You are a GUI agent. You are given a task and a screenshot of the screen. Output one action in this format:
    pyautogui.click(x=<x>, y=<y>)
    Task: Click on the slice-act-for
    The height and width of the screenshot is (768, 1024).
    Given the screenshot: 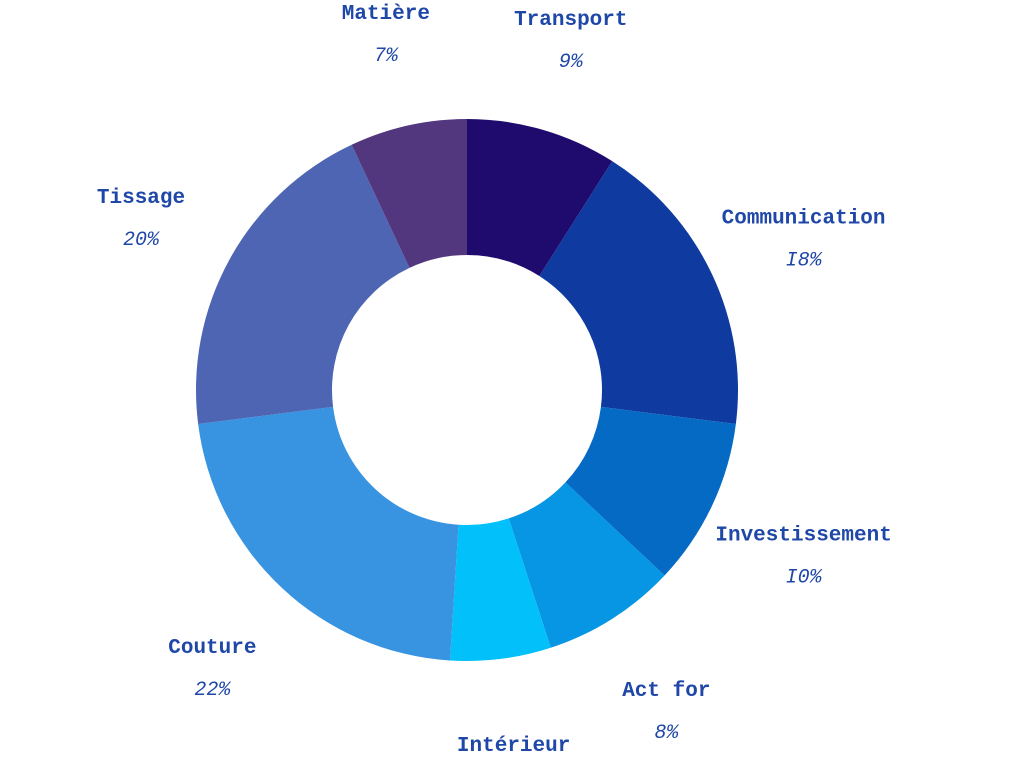 What is the action you would take?
    pyautogui.click(x=586, y=565)
    